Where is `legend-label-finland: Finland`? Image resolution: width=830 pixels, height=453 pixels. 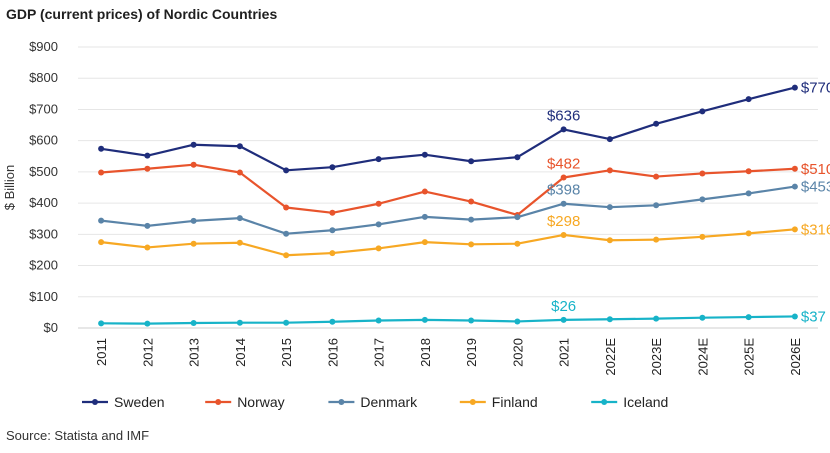
legend-label-finland: Finland is located at coordinates (515, 402).